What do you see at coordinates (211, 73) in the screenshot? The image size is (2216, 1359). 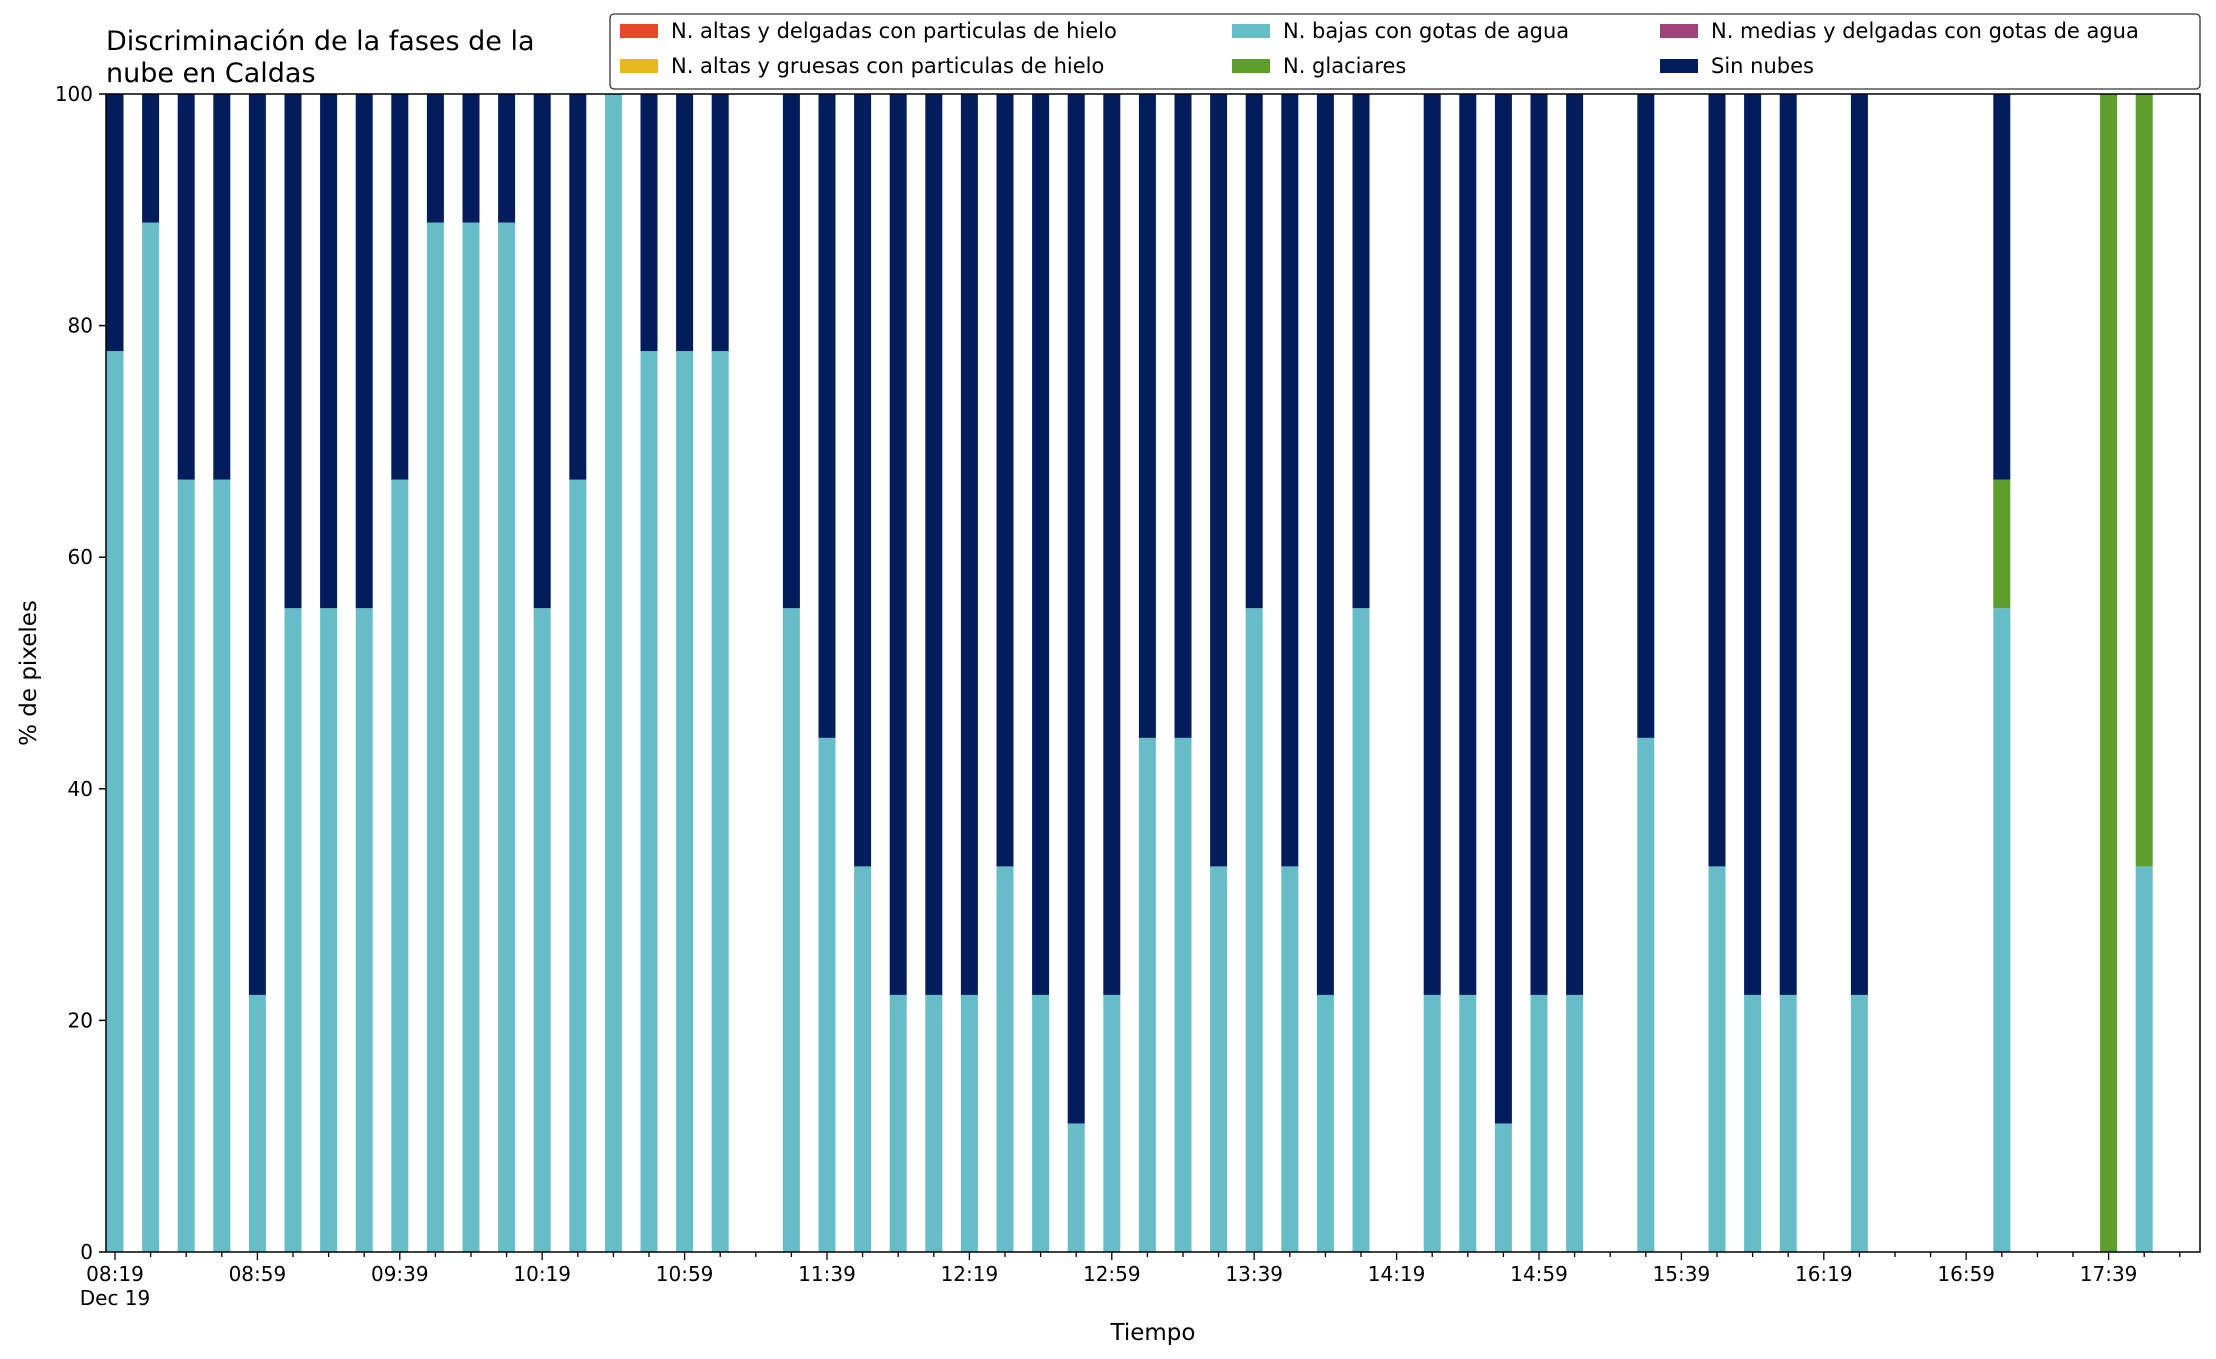 I see `chart-title-line: nube en Caldas` at bounding box center [211, 73].